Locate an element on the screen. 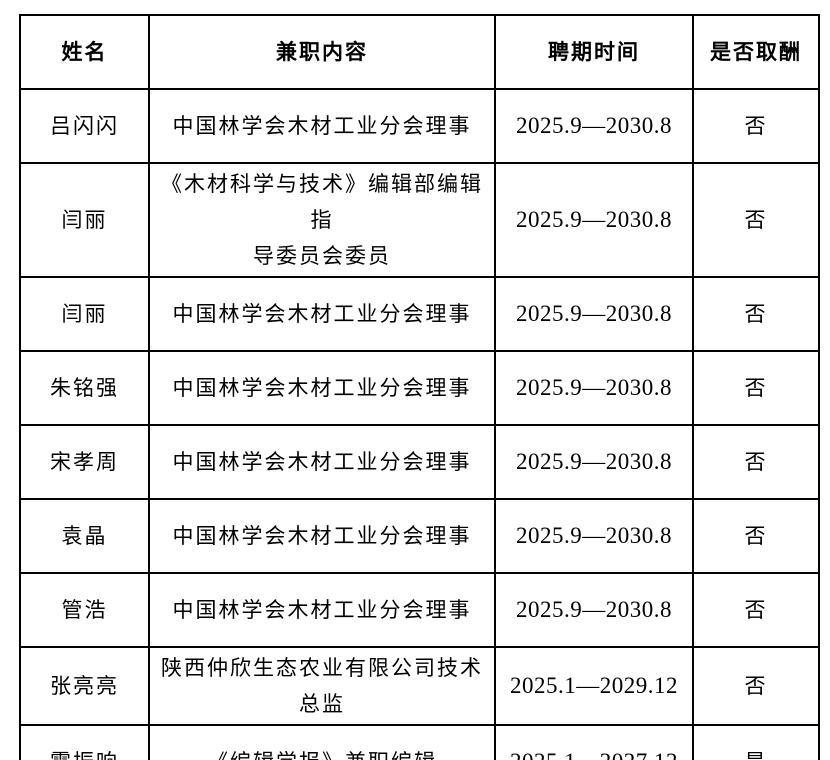 The width and height of the screenshot is (830, 760). table-row: 闫丽 《木材科学与技术》编辑部编辑指 导委员会委员 2025.9—2030.8 否 is located at coordinates (419, 220).